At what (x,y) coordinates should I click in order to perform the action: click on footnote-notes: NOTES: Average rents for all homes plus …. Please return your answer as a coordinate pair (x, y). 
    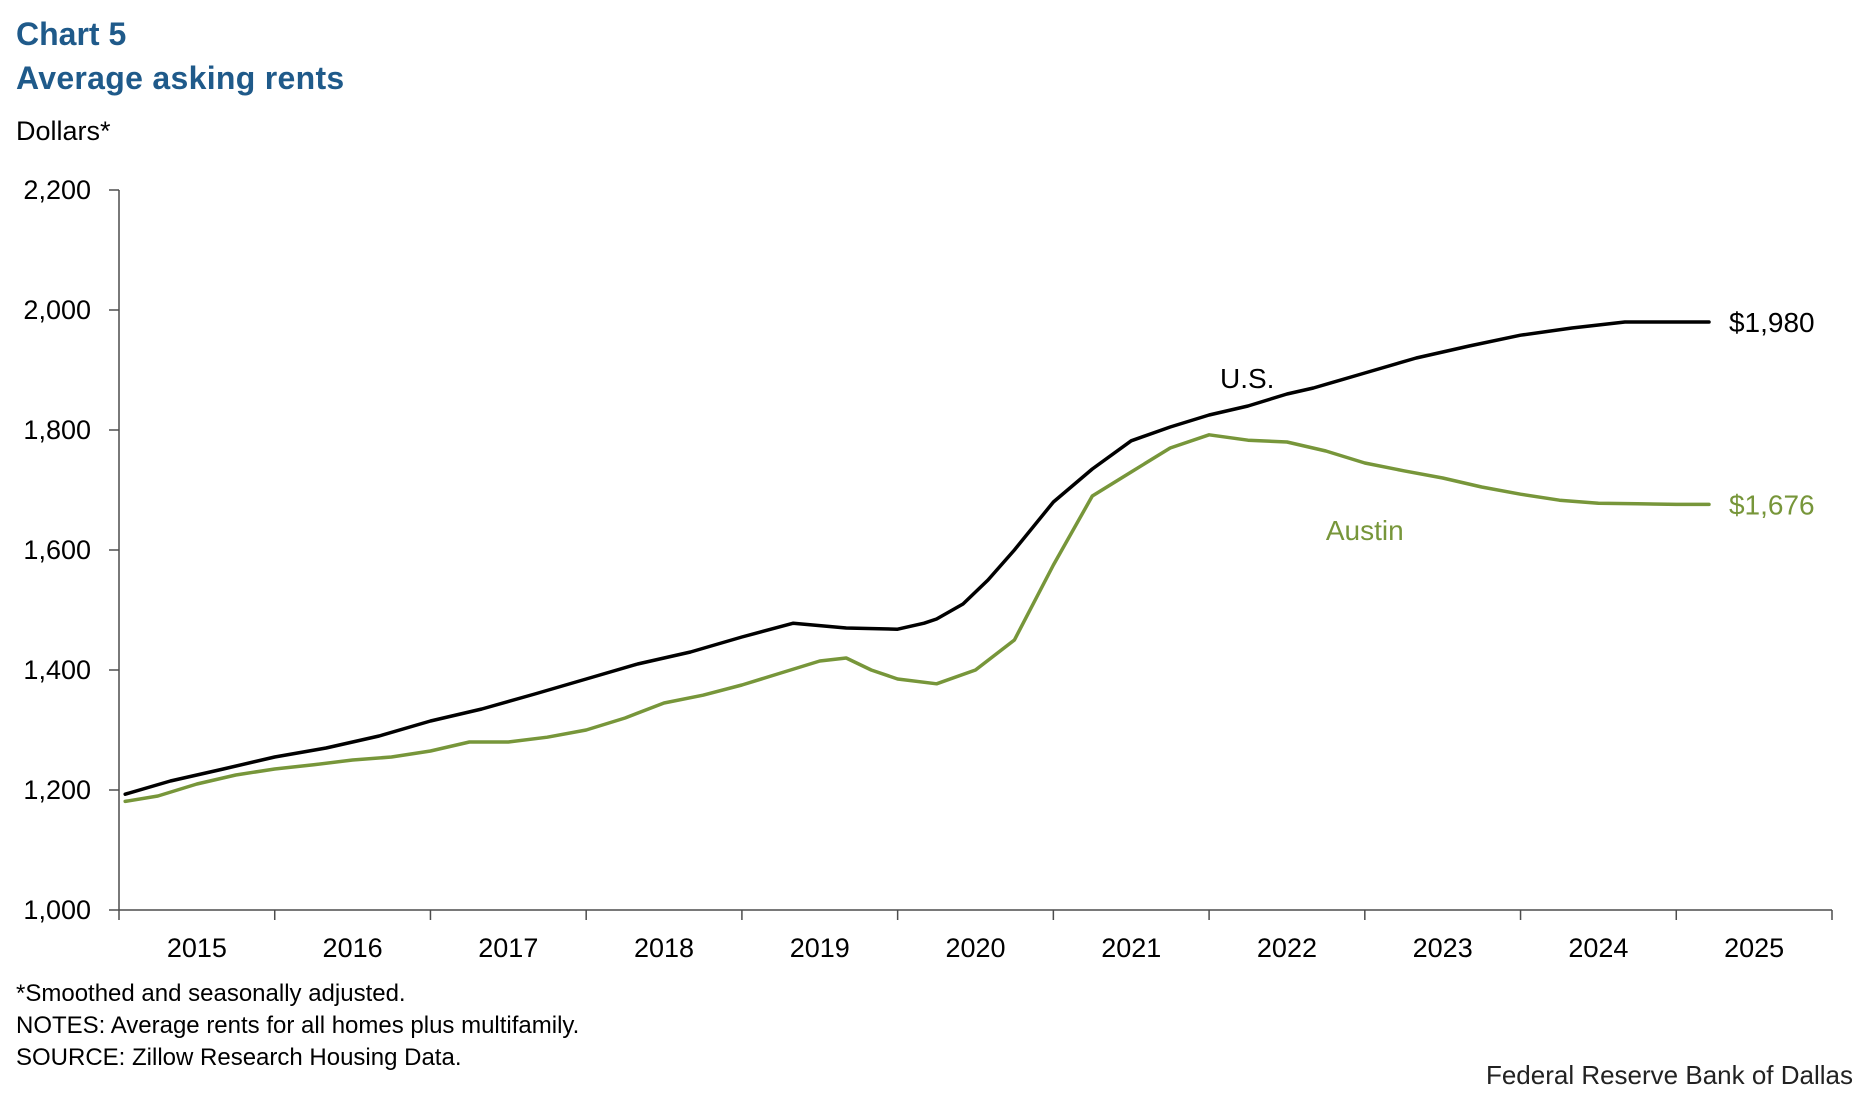
    Looking at the image, I should click on (298, 1025).